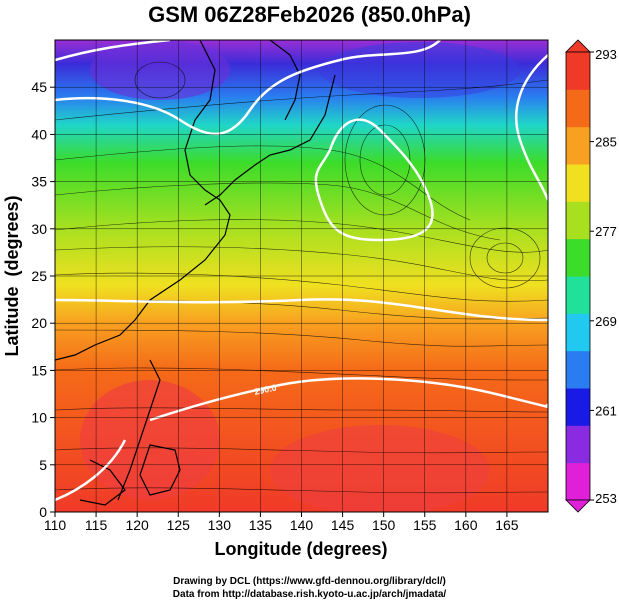 The image size is (619, 605). What do you see at coordinates (43, 465) in the screenshot?
I see `y-tick-label: 5` at bounding box center [43, 465].